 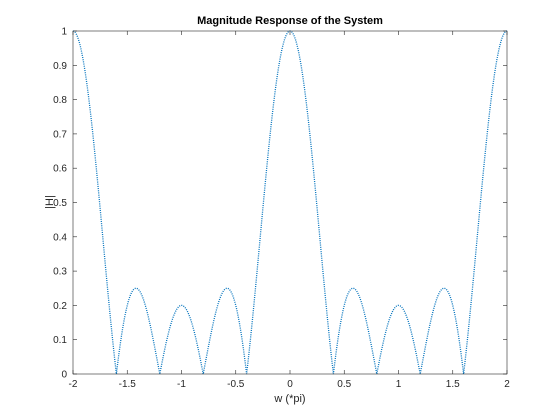 What do you see at coordinates (181, 384) in the screenshot?
I see `x-tick-label: -1` at bounding box center [181, 384].